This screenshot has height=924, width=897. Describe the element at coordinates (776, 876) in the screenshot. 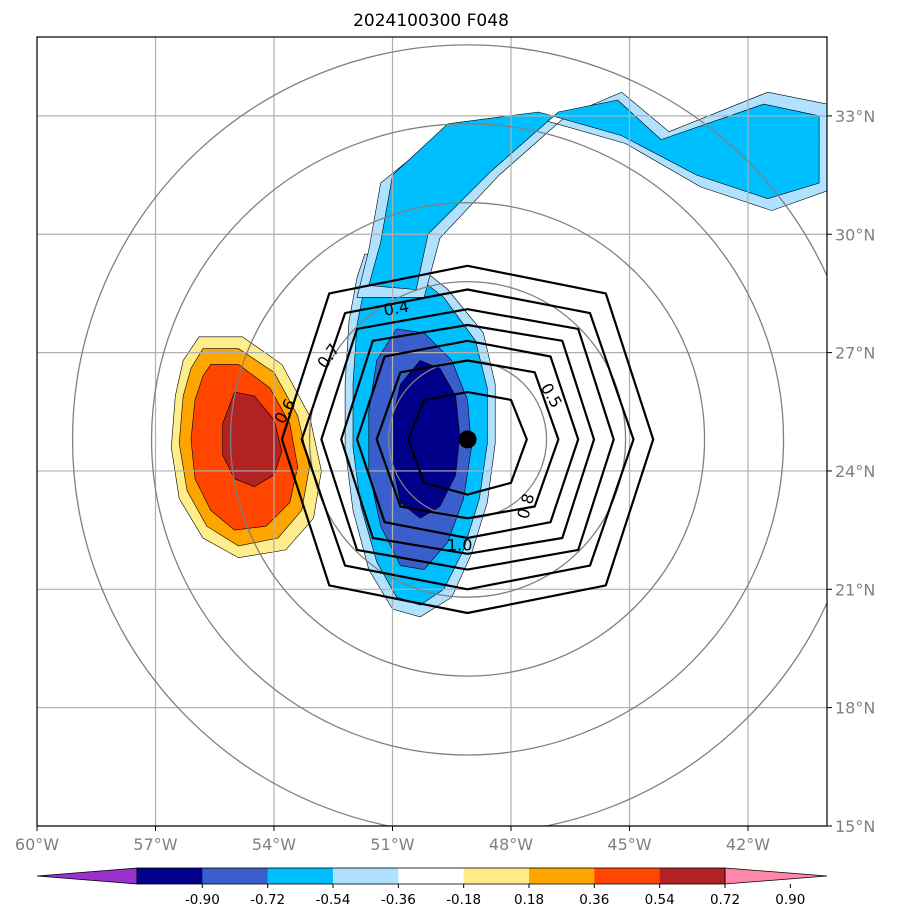

I see `colorbar-extend-max` at that location.